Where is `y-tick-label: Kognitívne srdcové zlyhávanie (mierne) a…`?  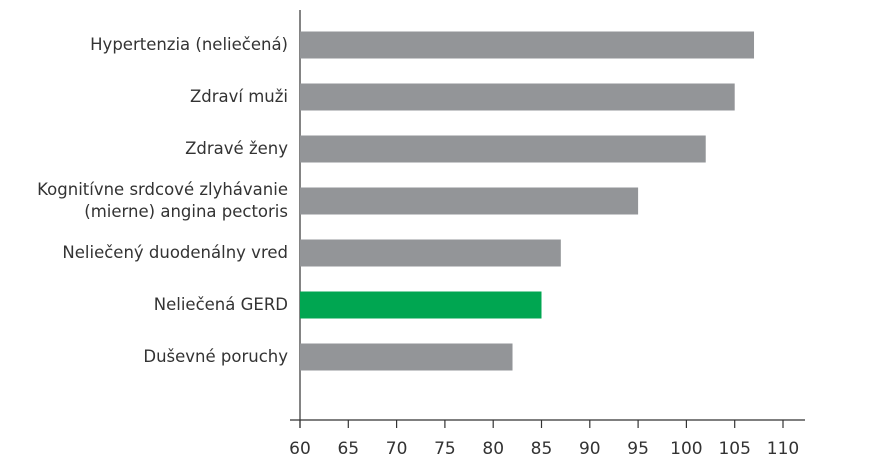
y-tick-label: Kognitívne srdcové zlyhávanie (mierne) a… is located at coordinates (162, 200).